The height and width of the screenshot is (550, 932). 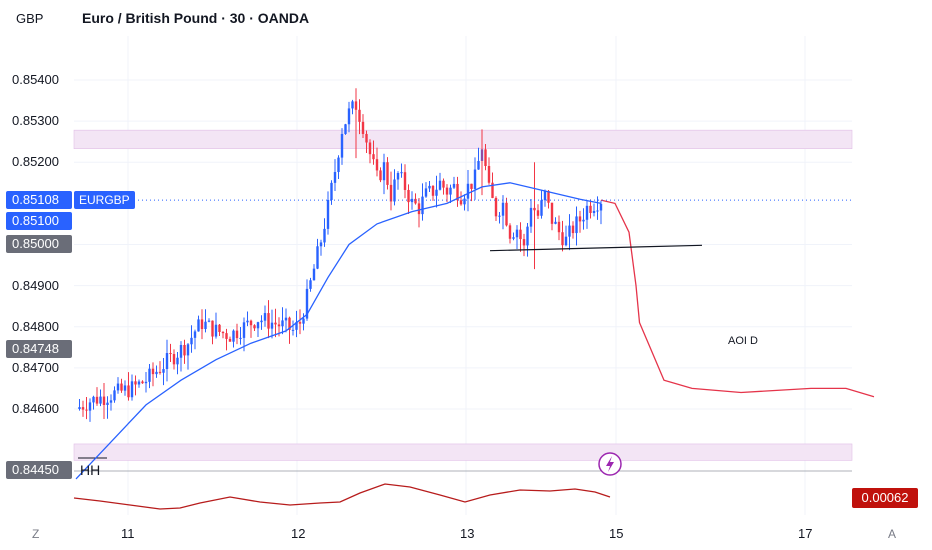 I want to click on symbol-title: Euro / British Pound · 30 · OANDA, so click(x=196, y=18).